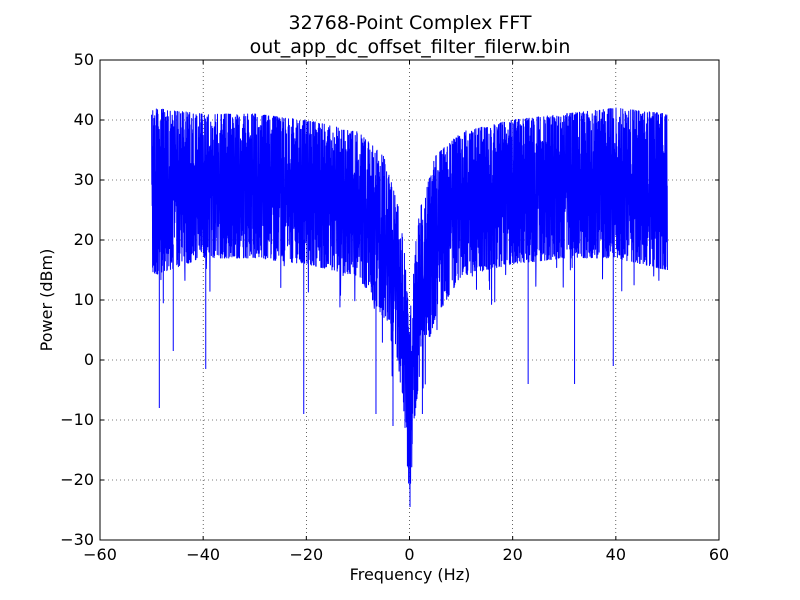 Image resolution: width=800 pixels, height=600 pixels. Describe the element at coordinates (203, 554) in the screenshot. I see `x-tick-label: −40` at that location.